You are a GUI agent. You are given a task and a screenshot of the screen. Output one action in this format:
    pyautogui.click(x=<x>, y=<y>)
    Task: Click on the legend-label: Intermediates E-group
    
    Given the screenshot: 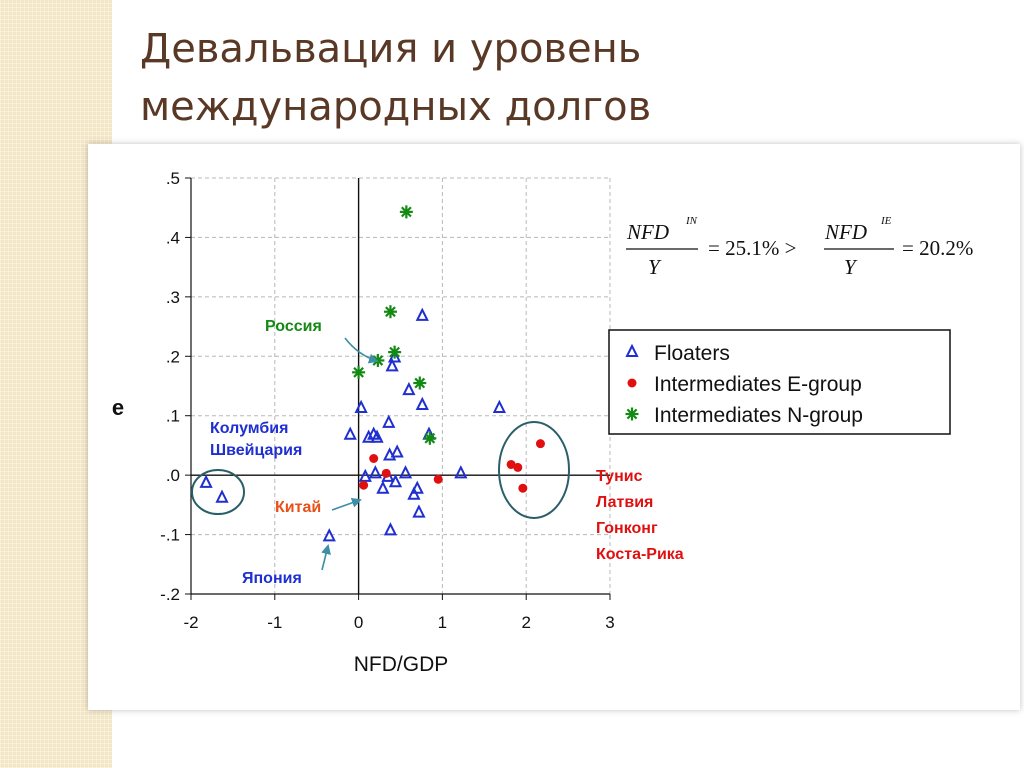 What is the action you would take?
    pyautogui.click(x=758, y=384)
    